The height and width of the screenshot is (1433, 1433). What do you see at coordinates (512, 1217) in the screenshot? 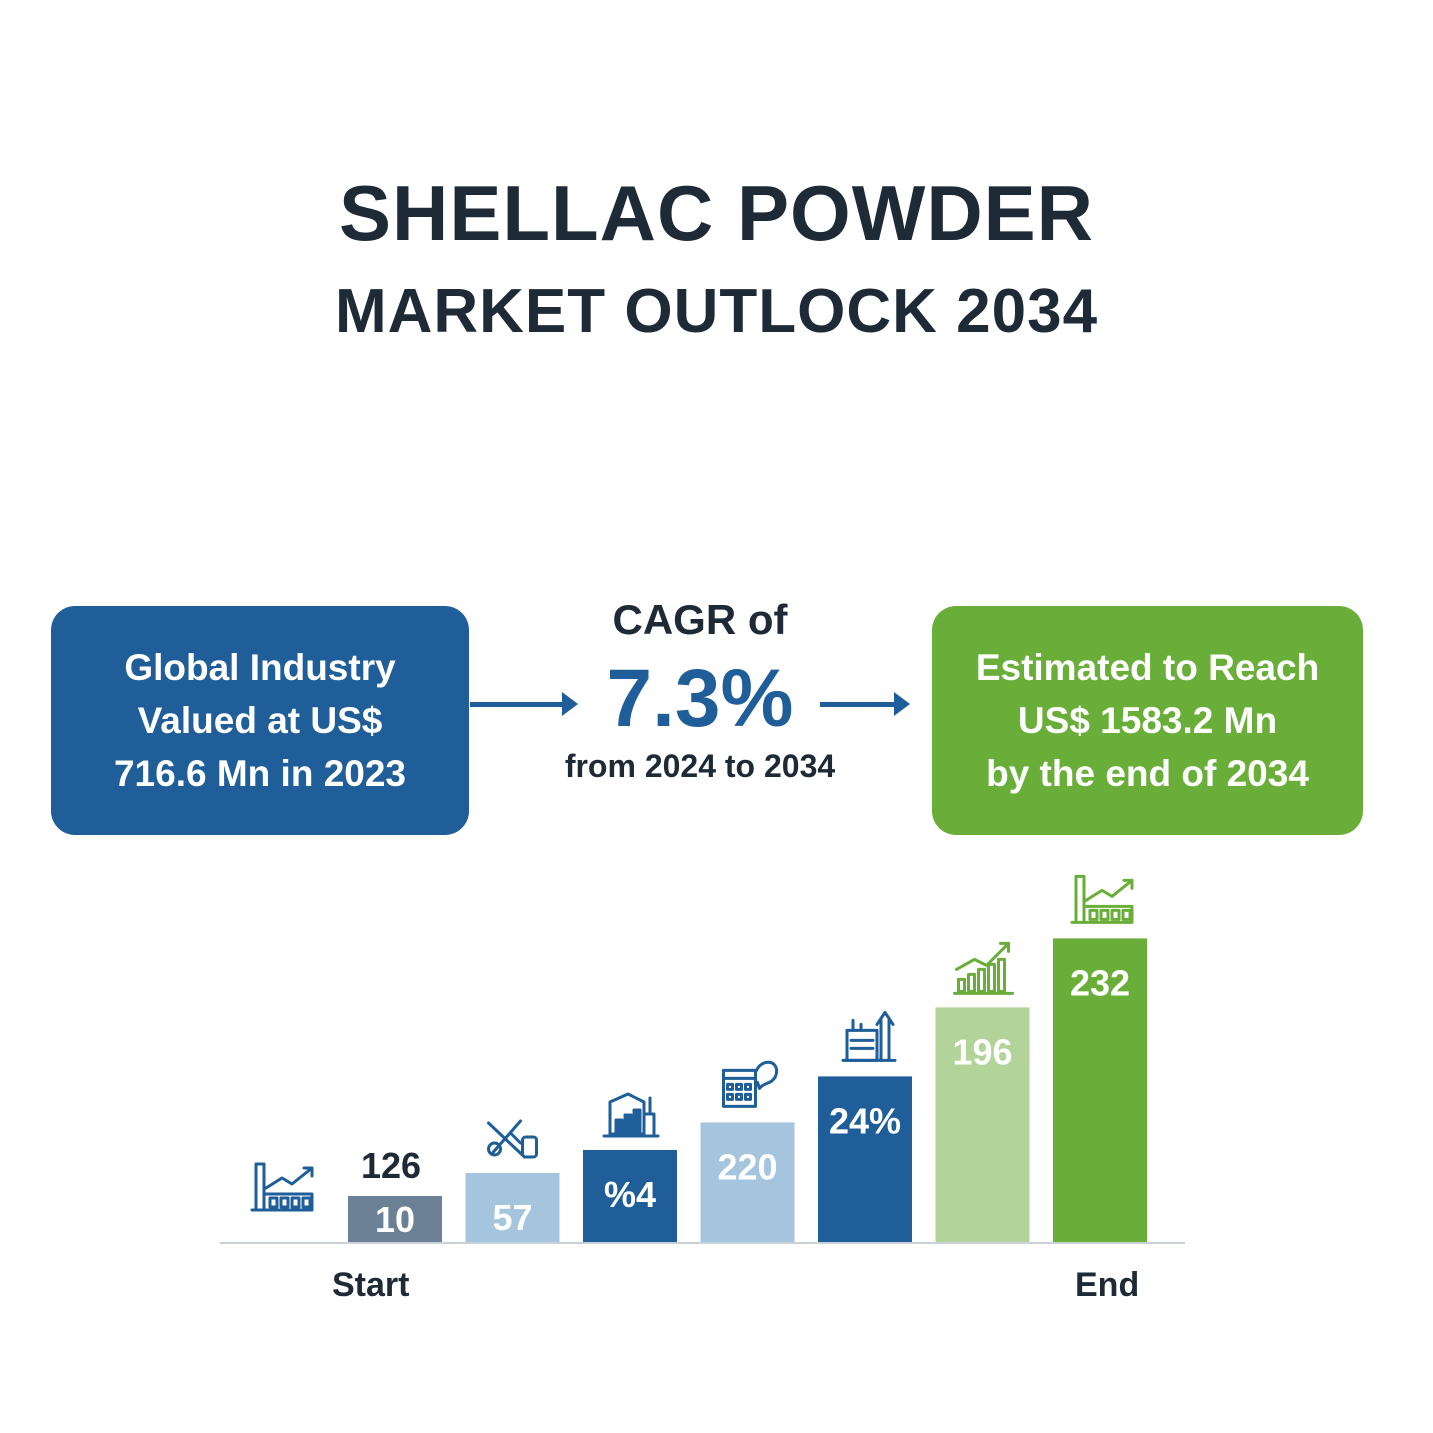
I see `bar-value-label: 57` at bounding box center [512, 1217].